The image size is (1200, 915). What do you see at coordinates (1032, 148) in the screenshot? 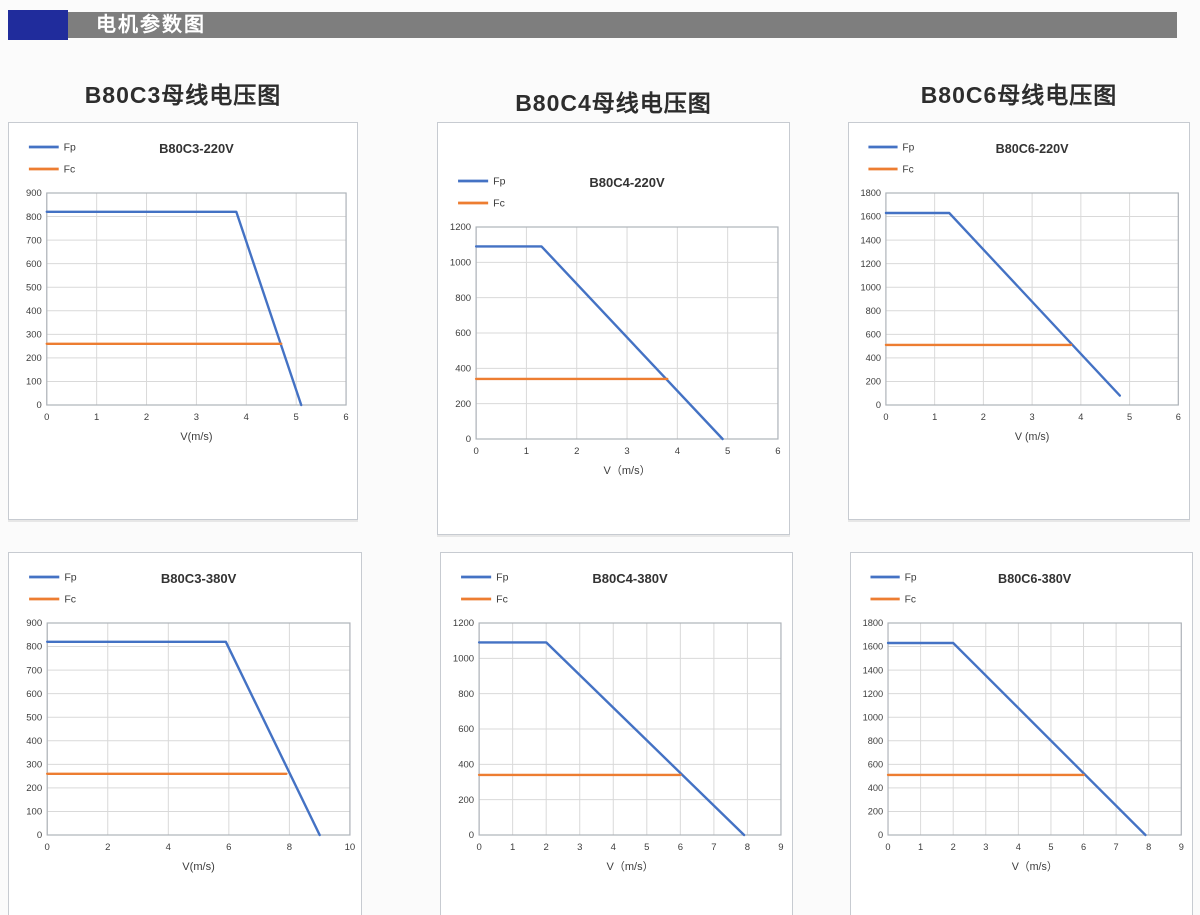
I see `svg-text: B80C6-220V` at bounding box center [1032, 148].